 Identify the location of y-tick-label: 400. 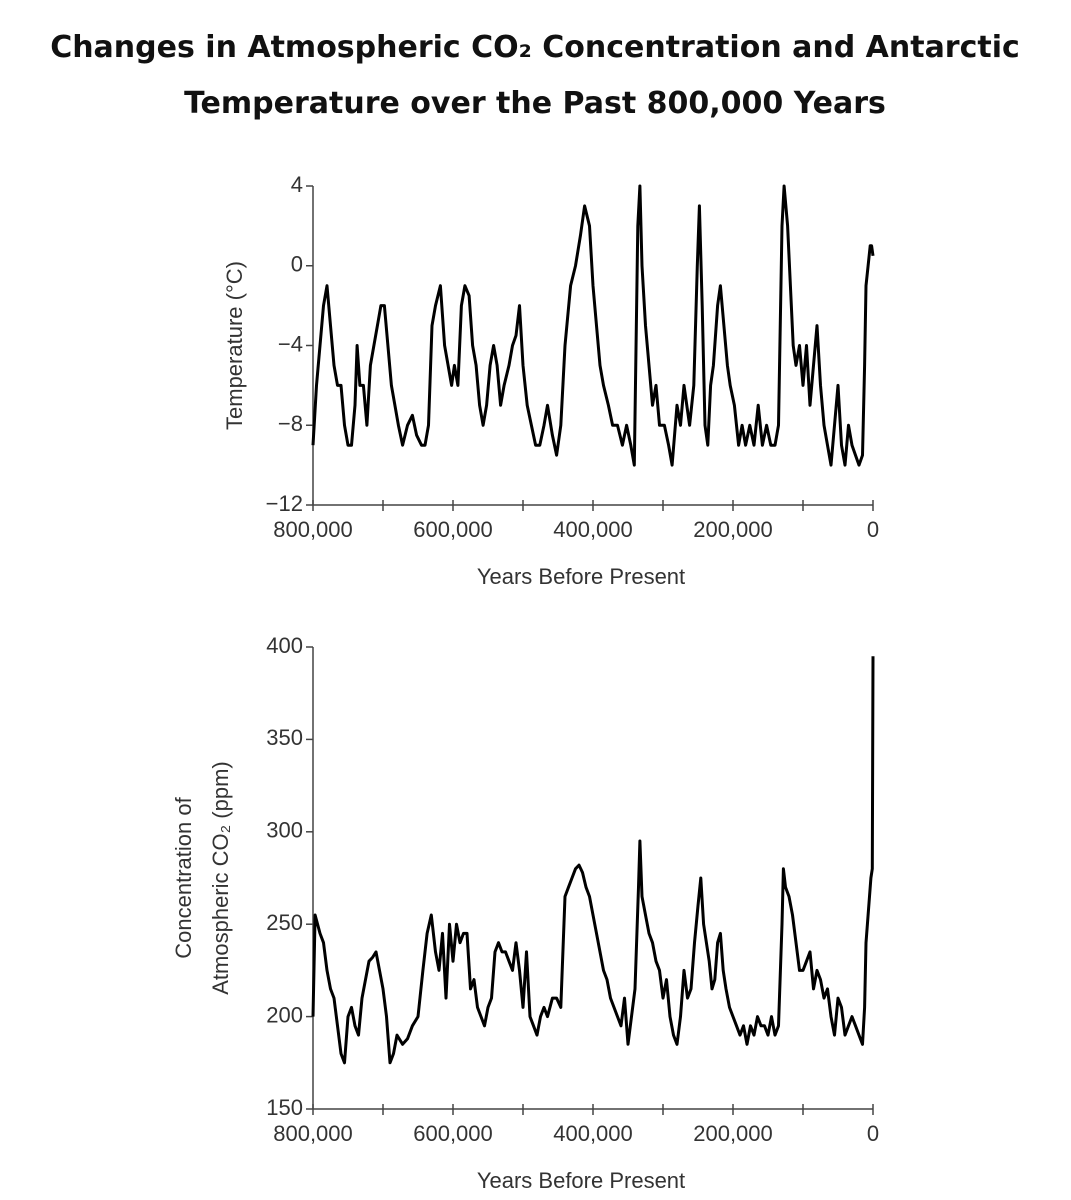
(284, 645).